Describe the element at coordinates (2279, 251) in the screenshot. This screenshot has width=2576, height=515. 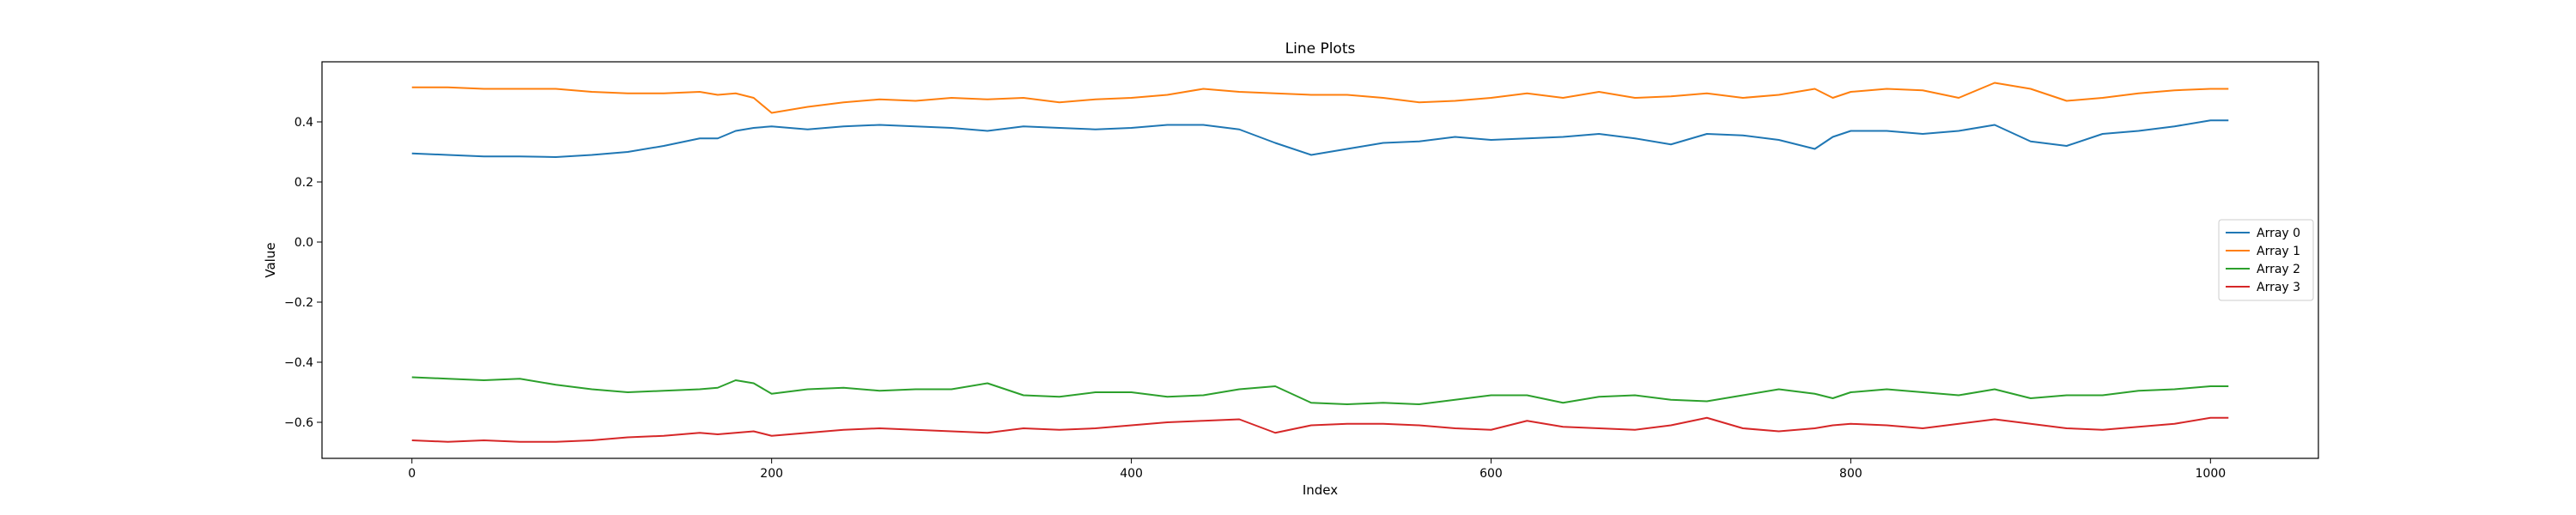
I see `legend-label: Array 1` at that location.